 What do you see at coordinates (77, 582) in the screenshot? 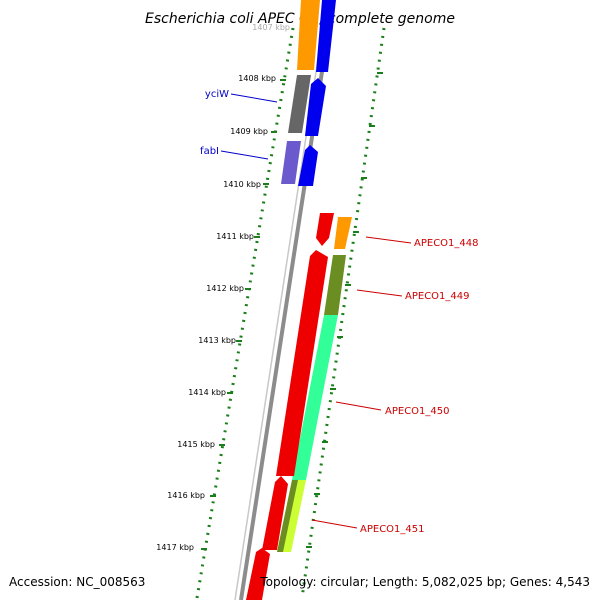
I see `accession-text: Accession: NC_008563` at bounding box center [77, 582].